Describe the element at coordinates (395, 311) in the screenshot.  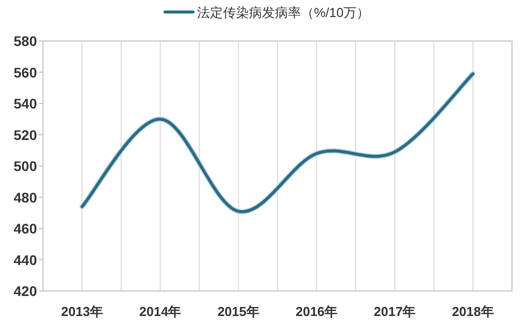
I see `x-tick-label: 2017年` at that location.